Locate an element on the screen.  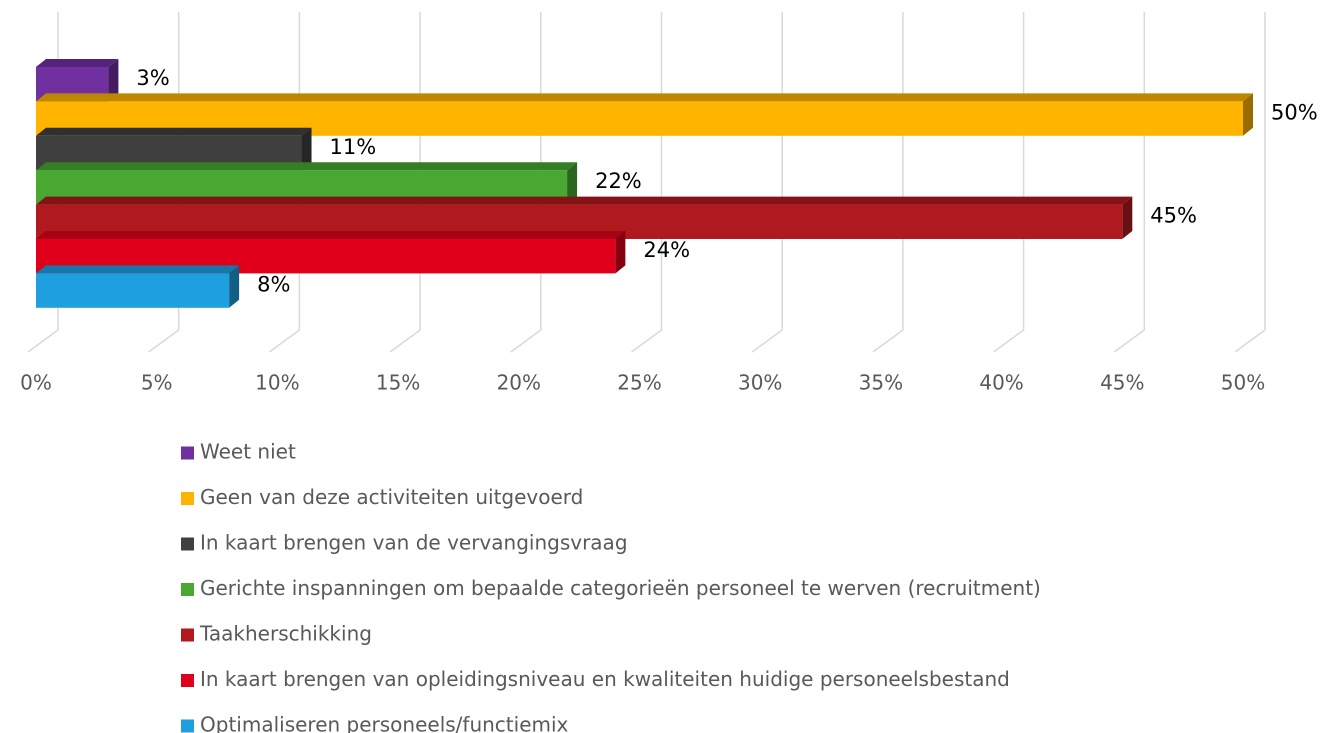
data-label: 8% is located at coordinates (273, 284).